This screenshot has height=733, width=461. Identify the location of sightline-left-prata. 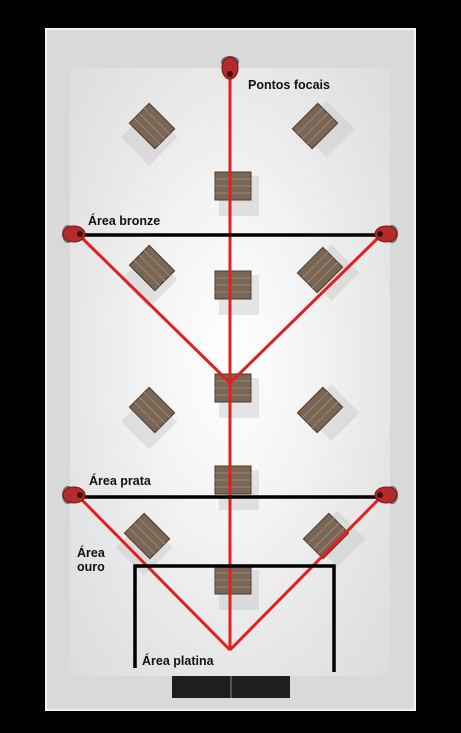
(156, 575).